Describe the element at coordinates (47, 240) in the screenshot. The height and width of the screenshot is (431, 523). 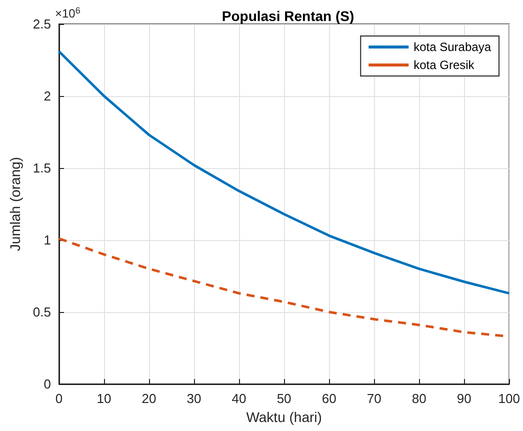
I see `y-tick-label: 1` at that location.